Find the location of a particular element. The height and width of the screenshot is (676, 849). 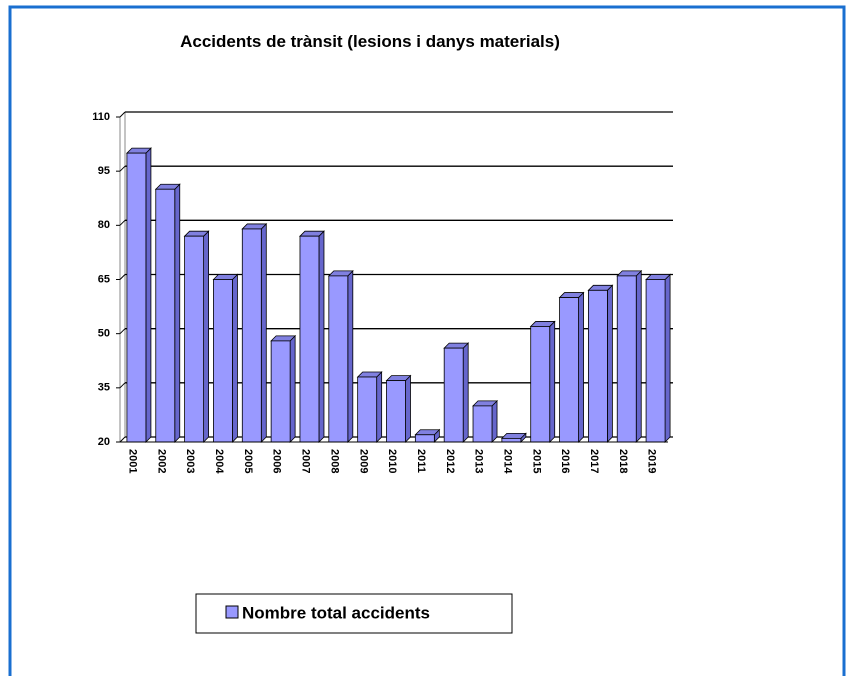

y-tick-label: 80 is located at coordinates (104, 225).